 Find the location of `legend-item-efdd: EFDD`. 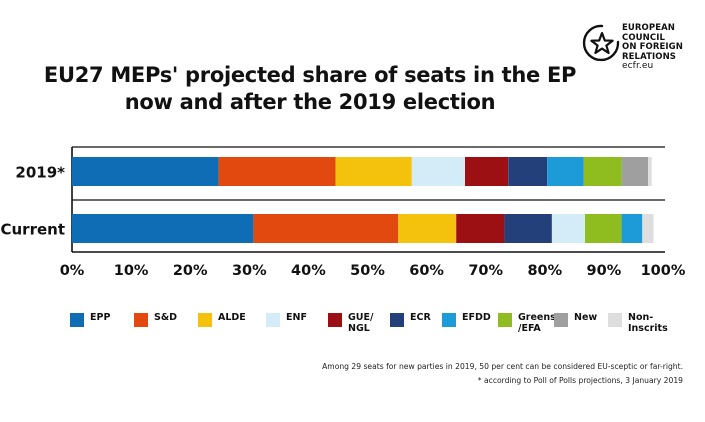

legend-item-efdd: EFDD is located at coordinates (466, 319).